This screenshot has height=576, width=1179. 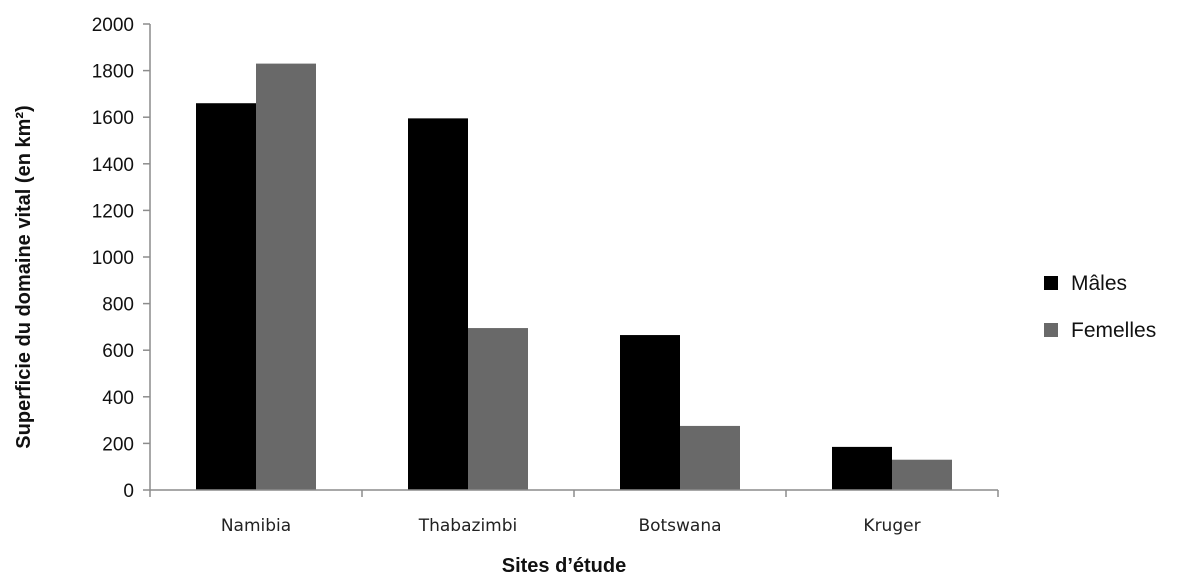 I want to click on y-tick-label: 1800, so click(x=113, y=72).